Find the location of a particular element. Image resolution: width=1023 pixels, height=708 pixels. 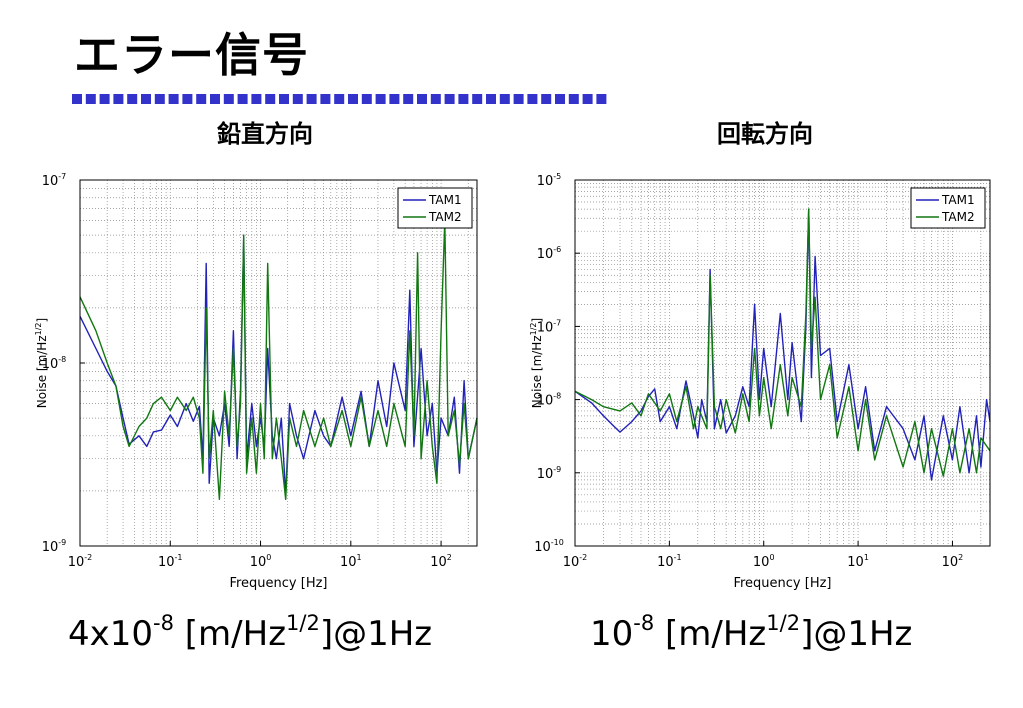

rotation-noise-value: 10-8 [m/Hz1/2]@1Hz is located at coordinates (751, 633).